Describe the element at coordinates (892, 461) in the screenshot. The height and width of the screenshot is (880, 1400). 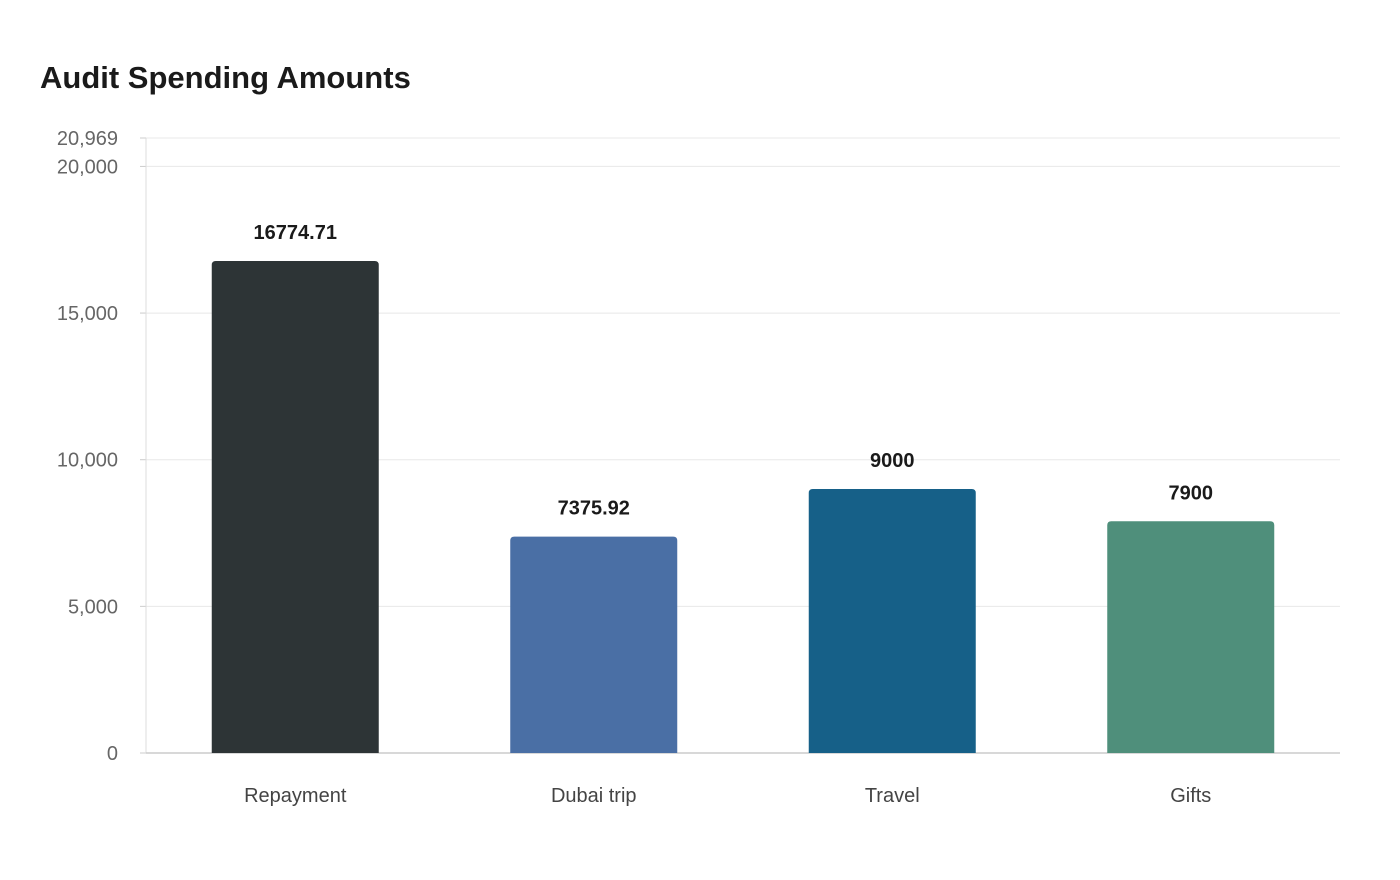
I see `data-label: 9000` at that location.